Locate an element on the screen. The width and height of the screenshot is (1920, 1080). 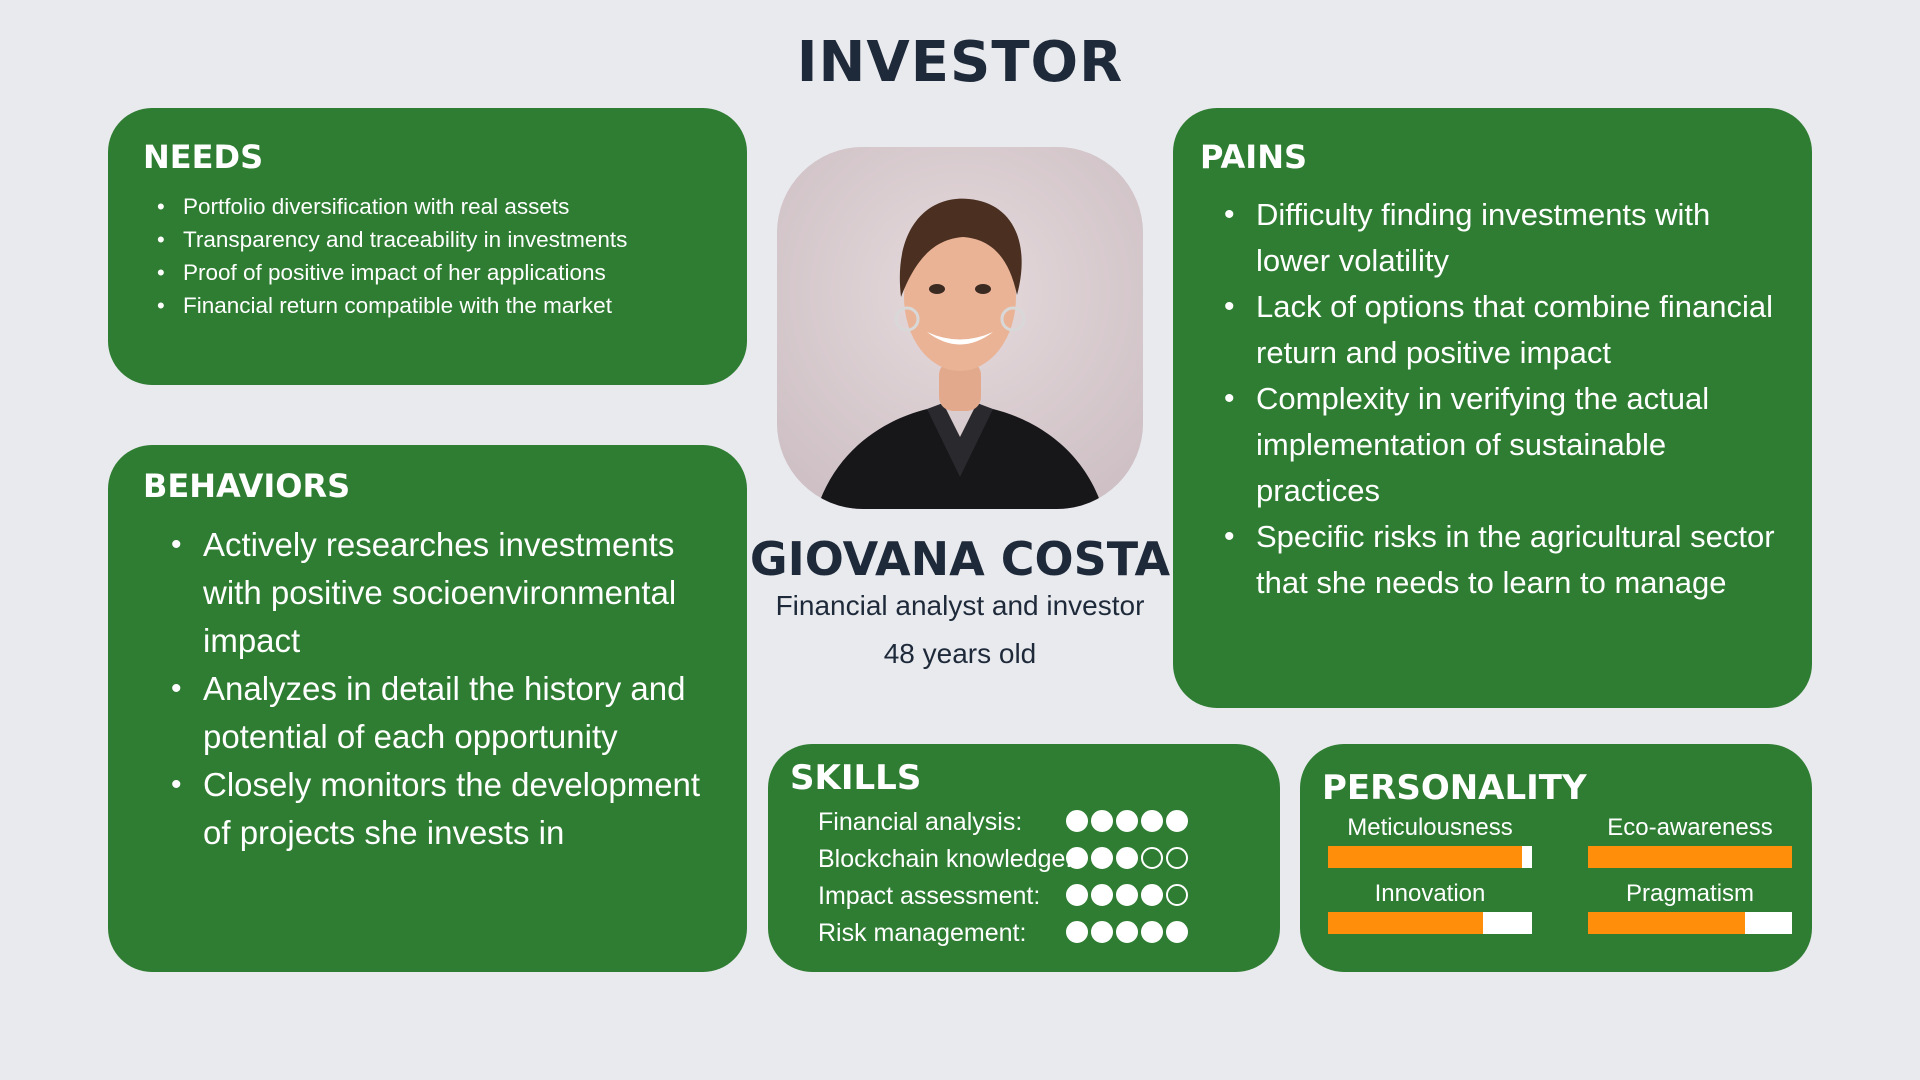
trait-label: Pragmatism is located at coordinates (1690, 893).